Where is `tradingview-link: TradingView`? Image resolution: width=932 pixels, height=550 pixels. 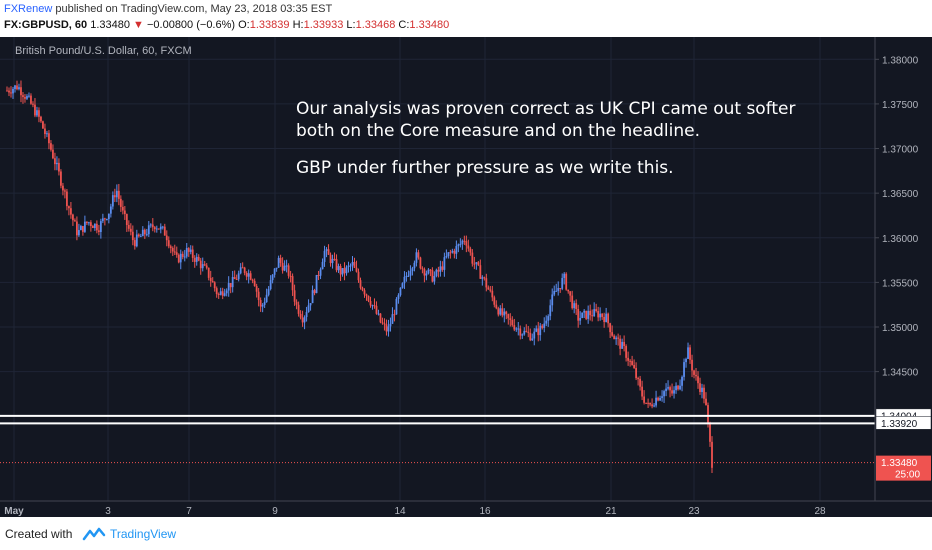
tradingview-link: TradingView is located at coordinates (143, 534).